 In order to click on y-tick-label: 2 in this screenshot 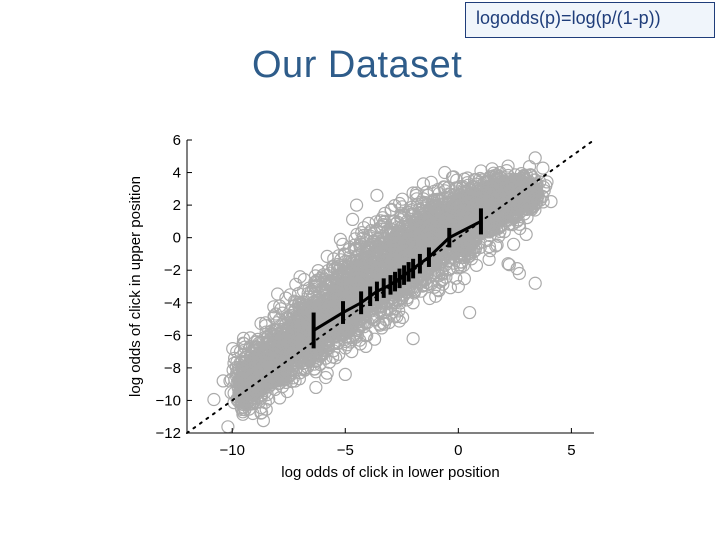, I will do `click(177, 205)`.